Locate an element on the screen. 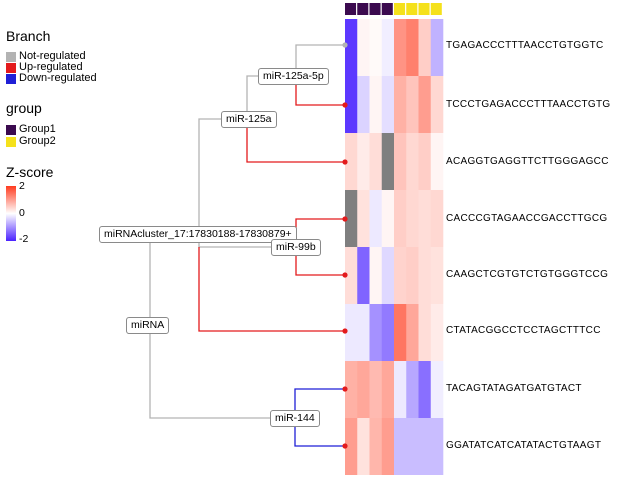  zscore-colorbar is located at coordinates (11, 213).